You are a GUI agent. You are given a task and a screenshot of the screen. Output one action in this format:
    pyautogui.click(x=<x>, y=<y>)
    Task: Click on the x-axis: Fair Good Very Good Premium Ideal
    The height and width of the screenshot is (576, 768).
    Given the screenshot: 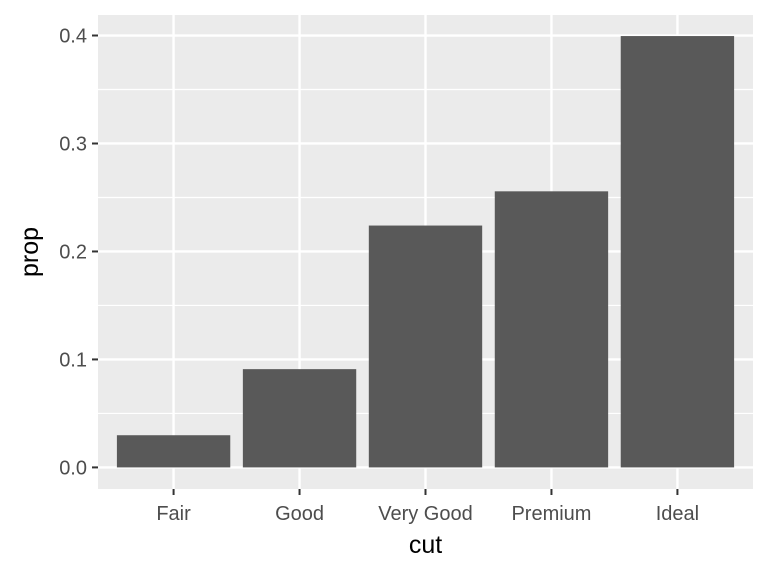 What is the action you would take?
    pyautogui.click(x=427, y=507)
    